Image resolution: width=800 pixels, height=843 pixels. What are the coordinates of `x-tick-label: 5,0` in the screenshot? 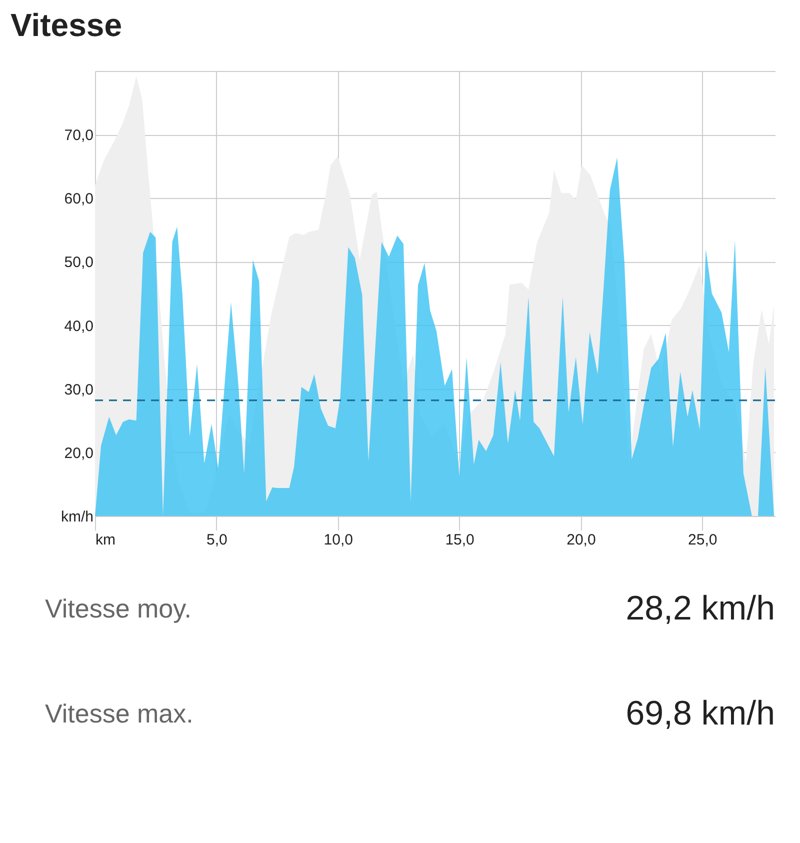 It's located at (217, 540).